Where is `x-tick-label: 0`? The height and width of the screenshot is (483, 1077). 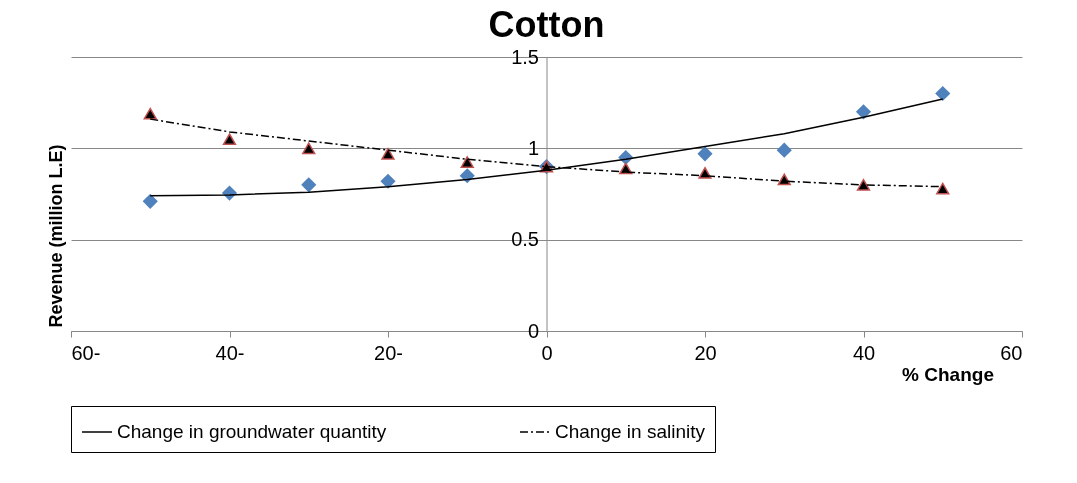
x-tick-label: 0 is located at coordinates (547, 352).